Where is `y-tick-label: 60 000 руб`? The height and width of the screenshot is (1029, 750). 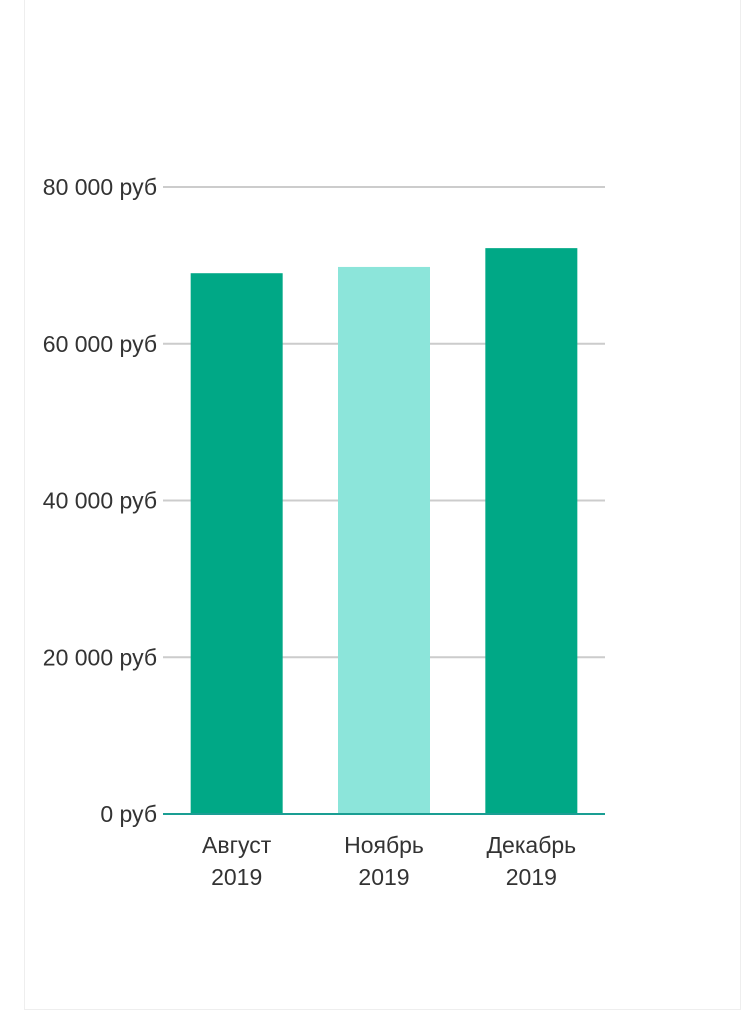
y-tick-label: 60 000 руб is located at coordinates (100, 344).